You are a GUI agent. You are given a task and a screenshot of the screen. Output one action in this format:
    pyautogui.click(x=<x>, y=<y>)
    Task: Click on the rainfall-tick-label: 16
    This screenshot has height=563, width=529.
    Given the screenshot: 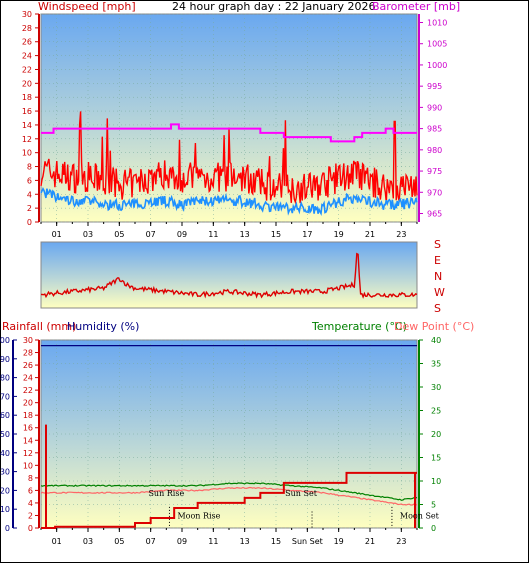 What is the action you would take?
    pyautogui.click(x=28, y=428)
    